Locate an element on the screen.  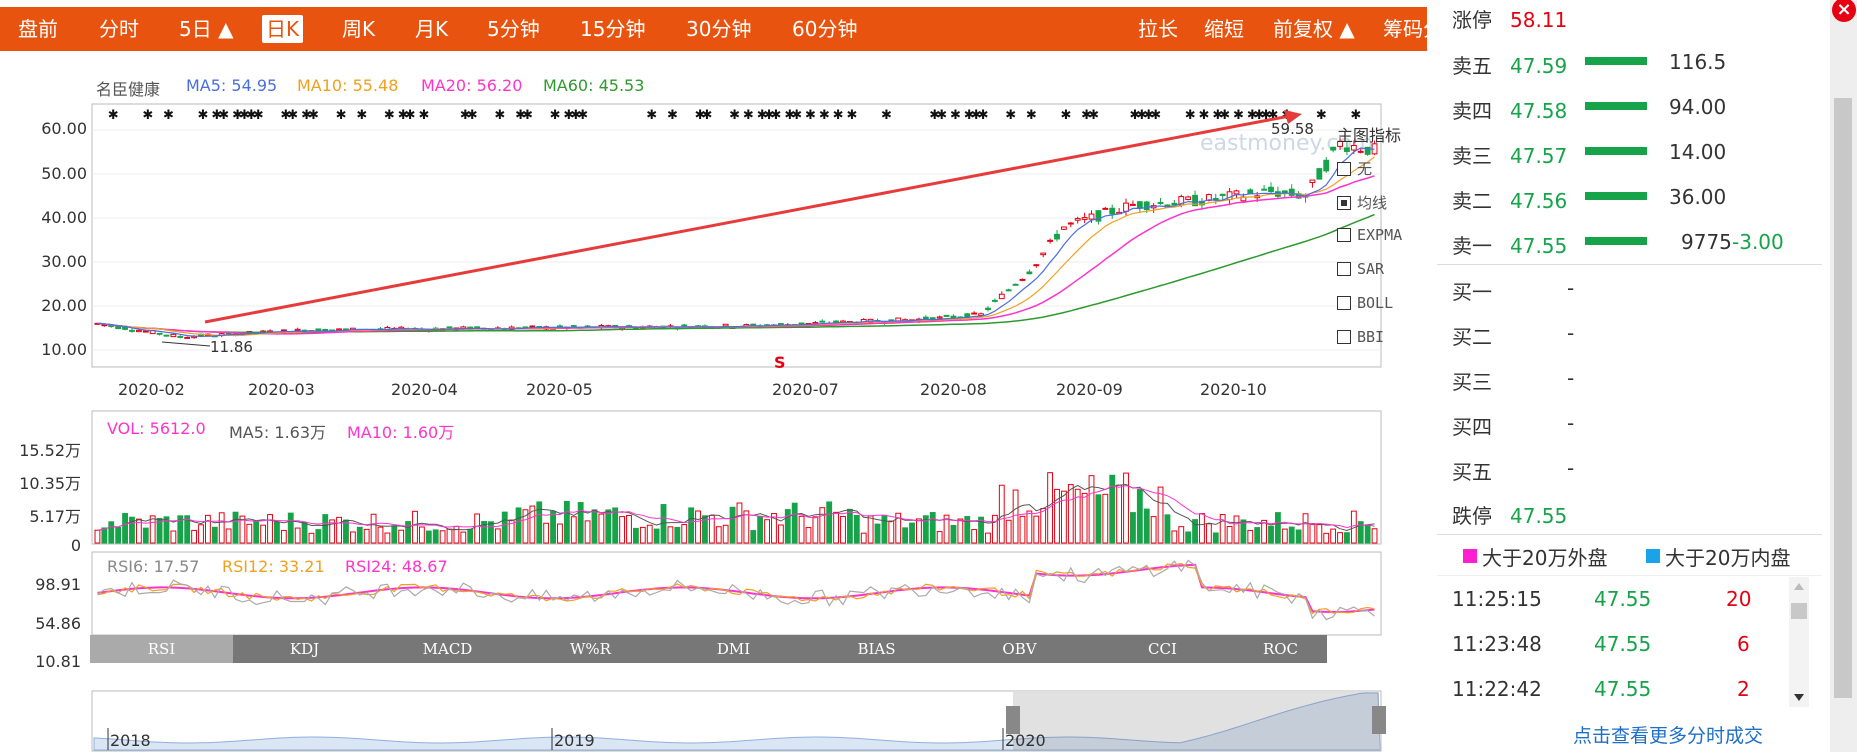
checkbox-checked-icon is located at coordinates (1344, 203).